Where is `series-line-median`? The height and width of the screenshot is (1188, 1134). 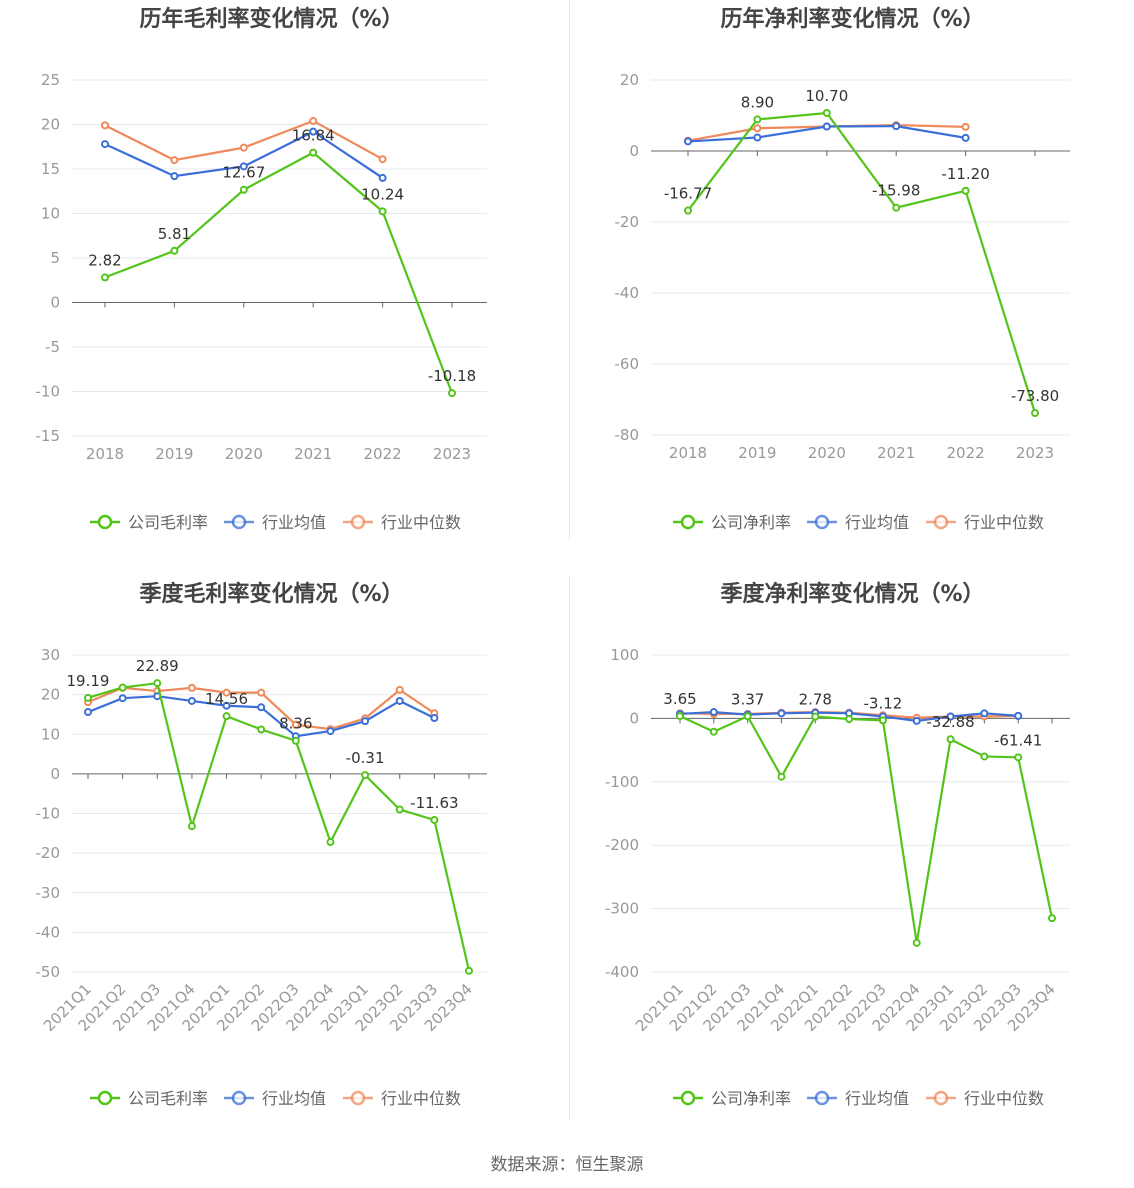 series-line-median is located at coordinates (244, 140).